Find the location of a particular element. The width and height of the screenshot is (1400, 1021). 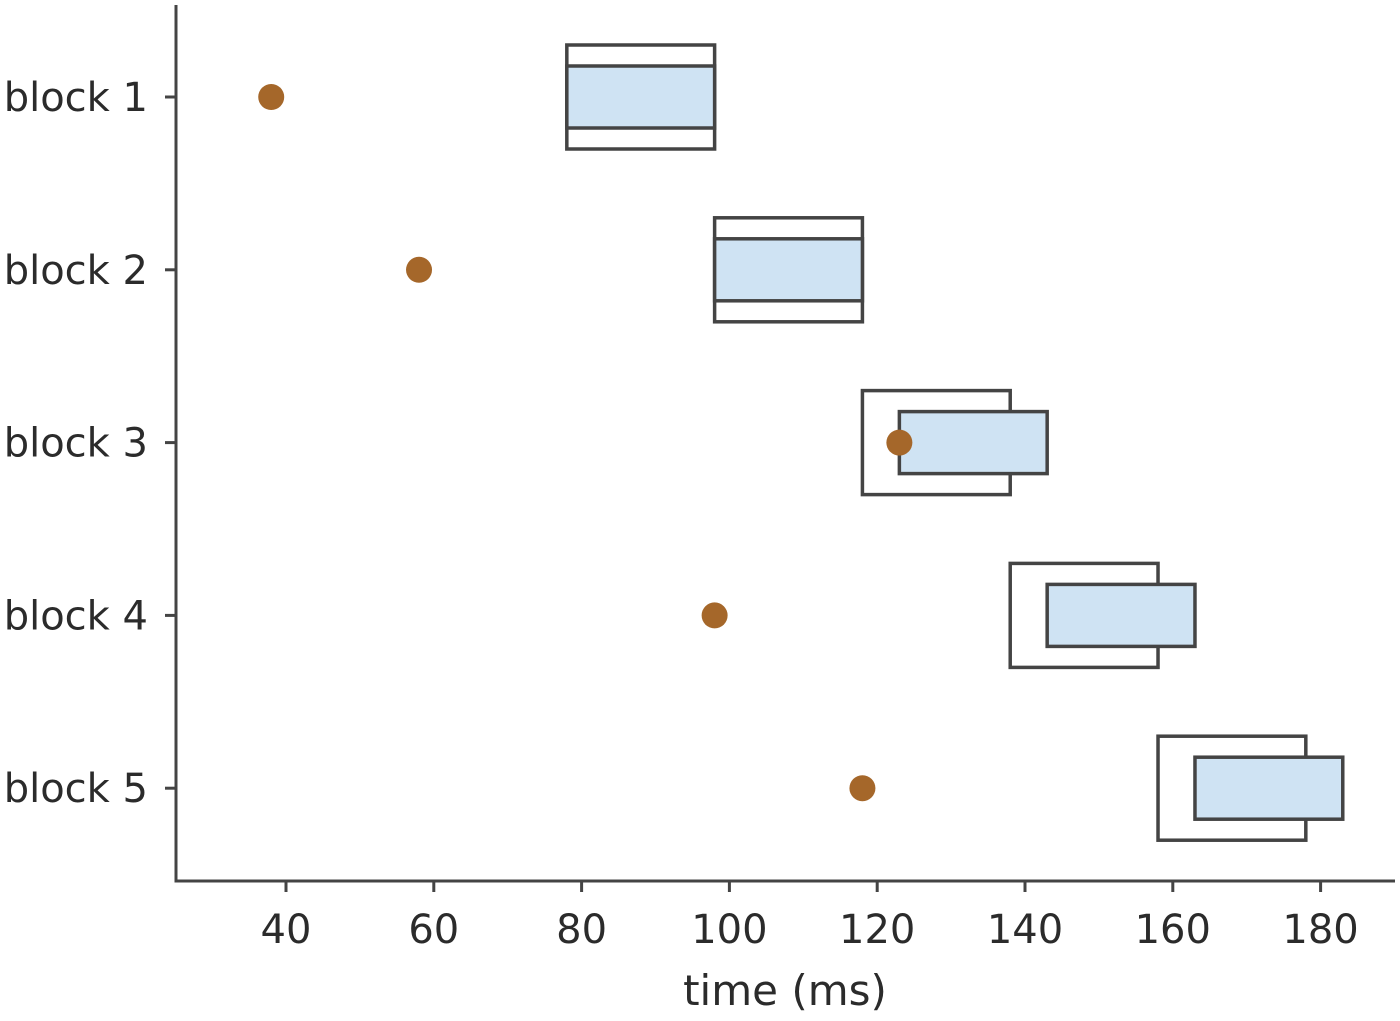

x-tick-label: 160 is located at coordinates (1173, 930).